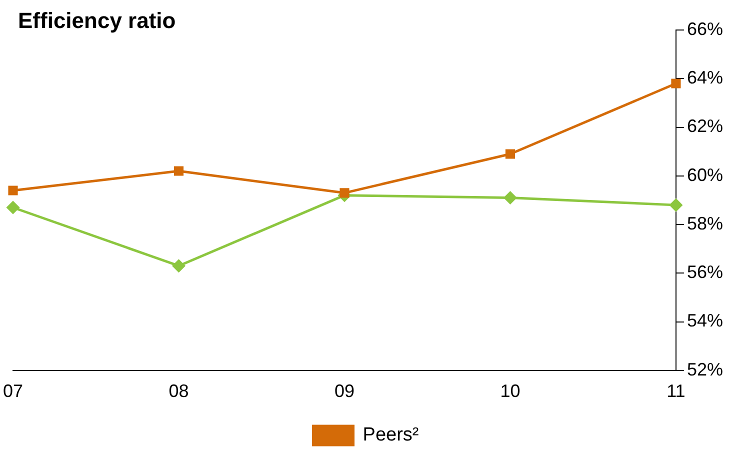 The width and height of the screenshot is (730, 461). Describe the element at coordinates (344, 391) in the screenshot. I see `x-tick-label: 09` at that location.